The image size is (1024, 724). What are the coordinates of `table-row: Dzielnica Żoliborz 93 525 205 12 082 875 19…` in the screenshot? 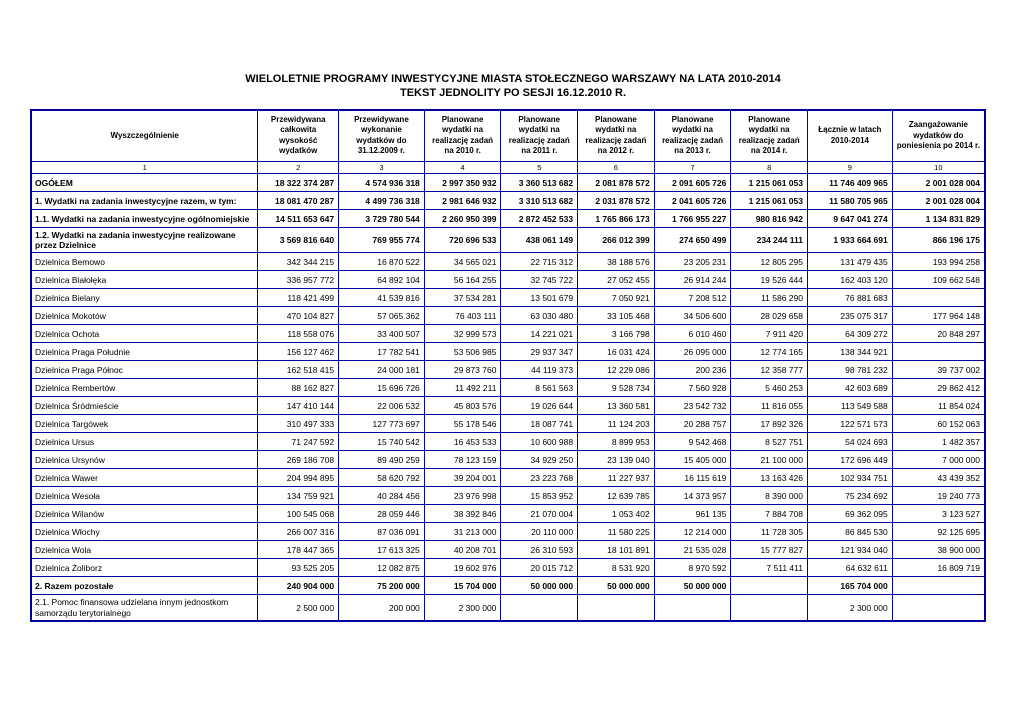 It's located at (508, 568).